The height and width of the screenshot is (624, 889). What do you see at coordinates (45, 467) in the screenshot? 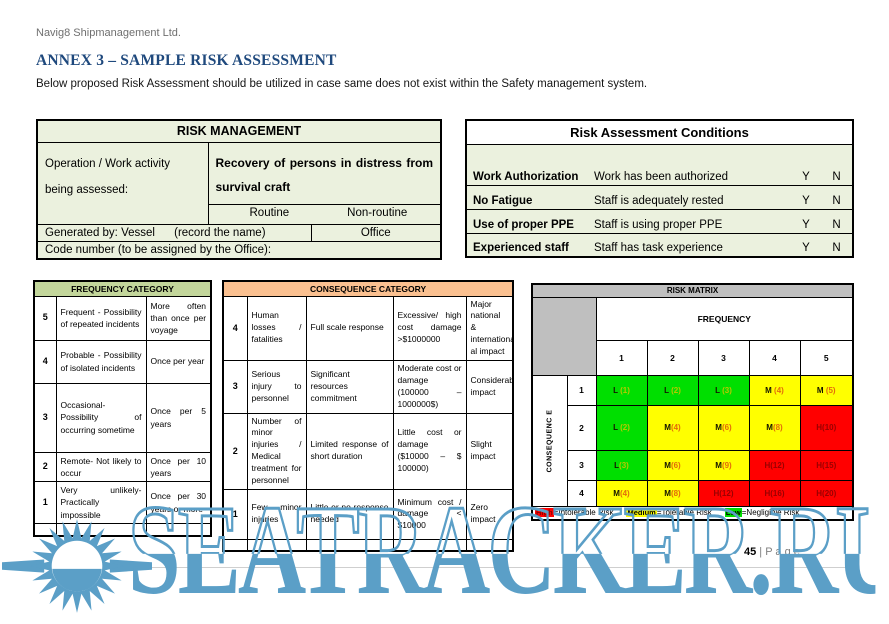
I see `frequency-level: 2` at bounding box center [45, 467].